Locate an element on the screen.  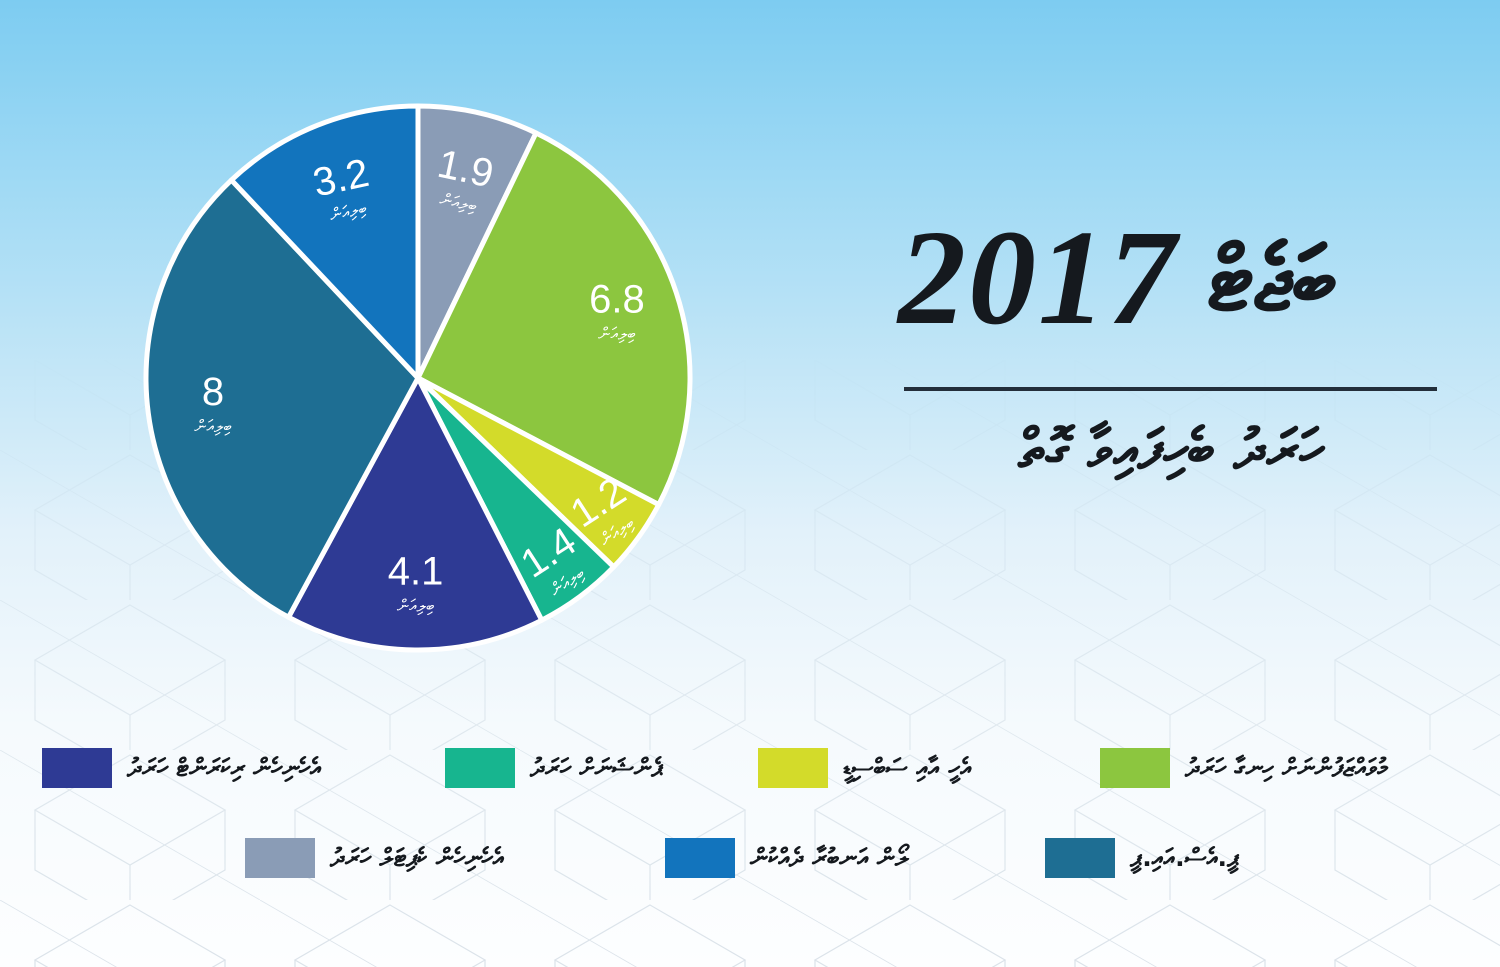
legend-item-6: ލޯން އަނބުރާ ދެއްކުން is located at coordinates (786, 858).